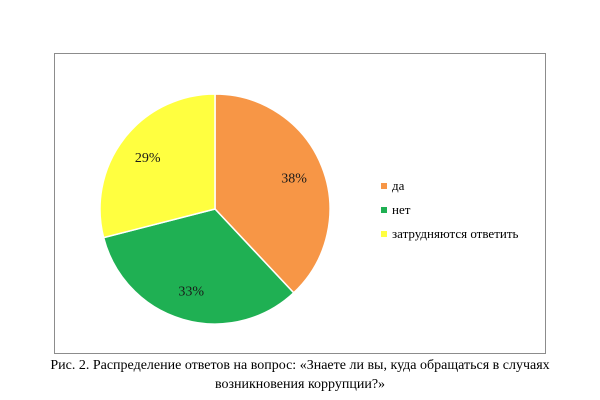 The width and height of the screenshot is (600, 400). What do you see at coordinates (384, 234) in the screenshot?
I see `legend-swatch-unsure` at bounding box center [384, 234].